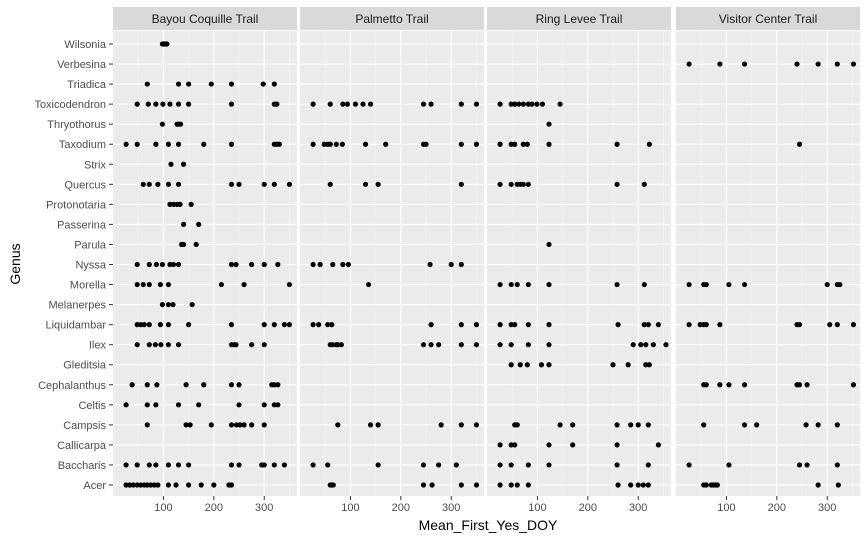 This screenshot has width=866, height=545. I want to click on y-tick-label: Callicarpa, so click(82, 446).